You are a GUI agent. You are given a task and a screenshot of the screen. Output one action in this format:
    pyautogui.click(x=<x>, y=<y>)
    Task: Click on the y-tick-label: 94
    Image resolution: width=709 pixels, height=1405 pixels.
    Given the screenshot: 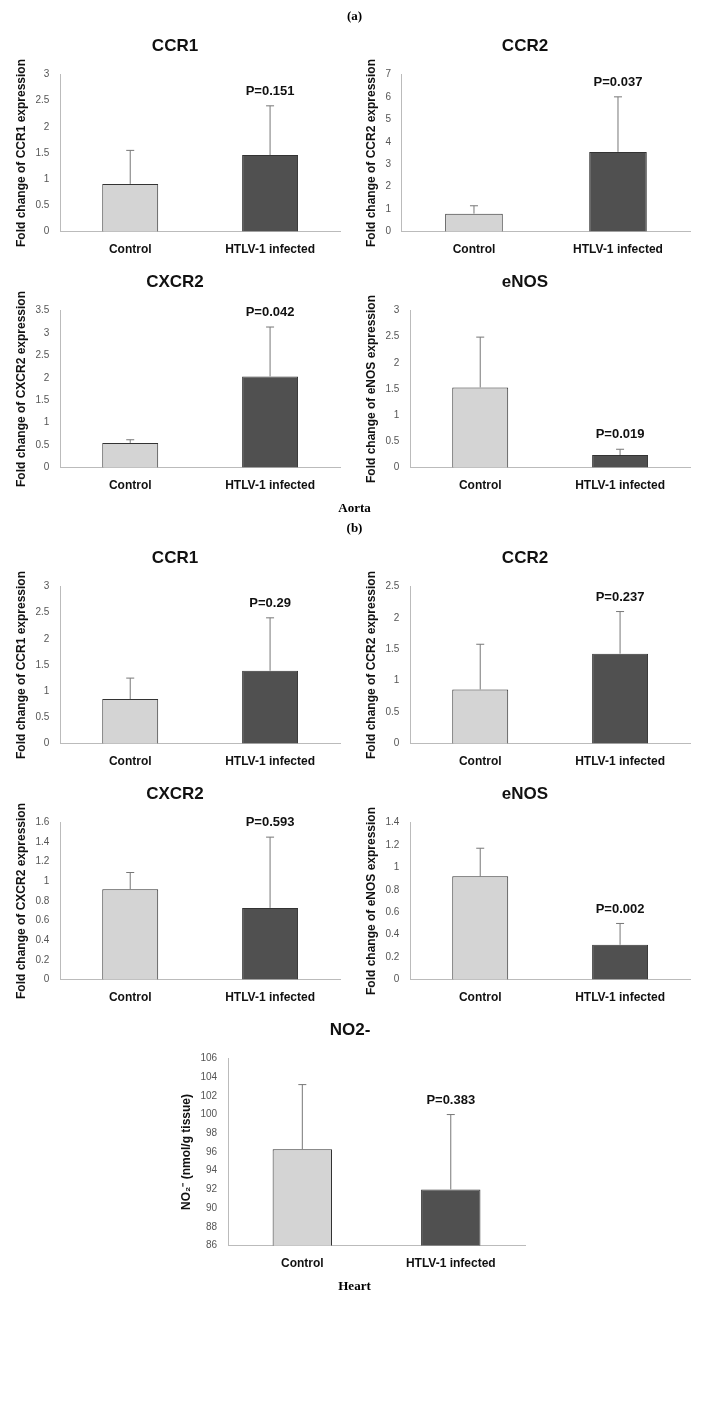 What is the action you would take?
    pyautogui.click(x=211, y=1170)
    